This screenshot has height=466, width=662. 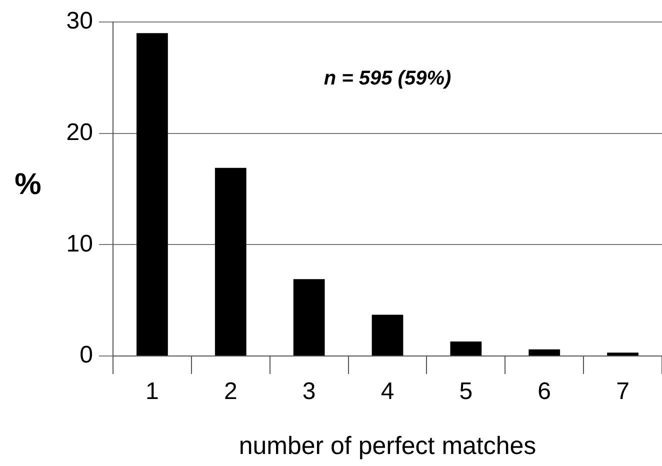 What do you see at coordinates (388, 78) in the screenshot?
I see `annotation: n = 595 (59%)` at bounding box center [388, 78].